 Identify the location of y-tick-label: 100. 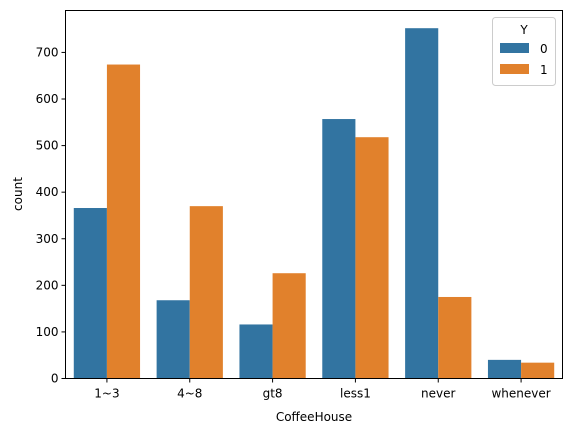
(47, 332).